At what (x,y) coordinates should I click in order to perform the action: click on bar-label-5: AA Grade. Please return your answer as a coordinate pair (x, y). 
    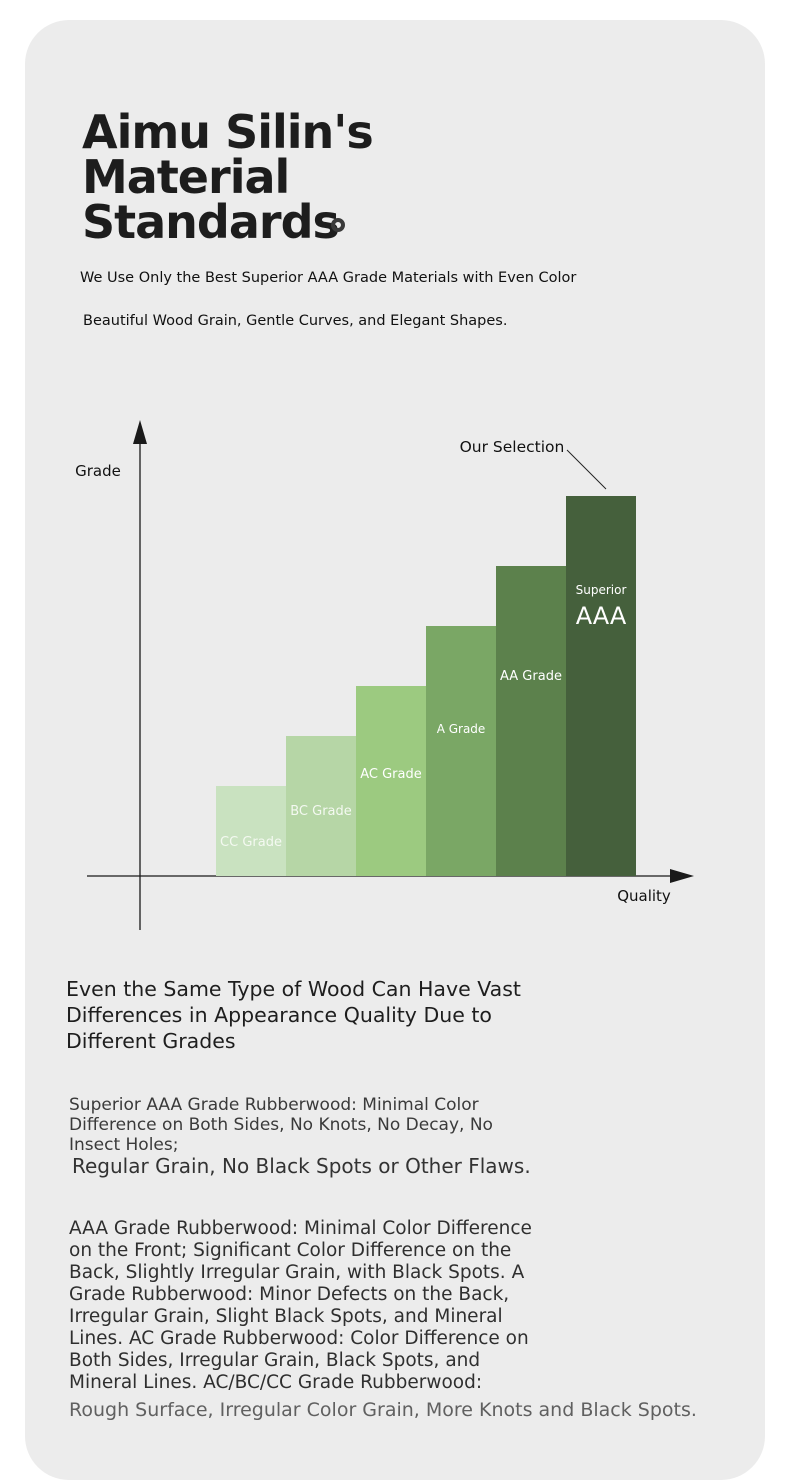
    Looking at the image, I should click on (531, 676).